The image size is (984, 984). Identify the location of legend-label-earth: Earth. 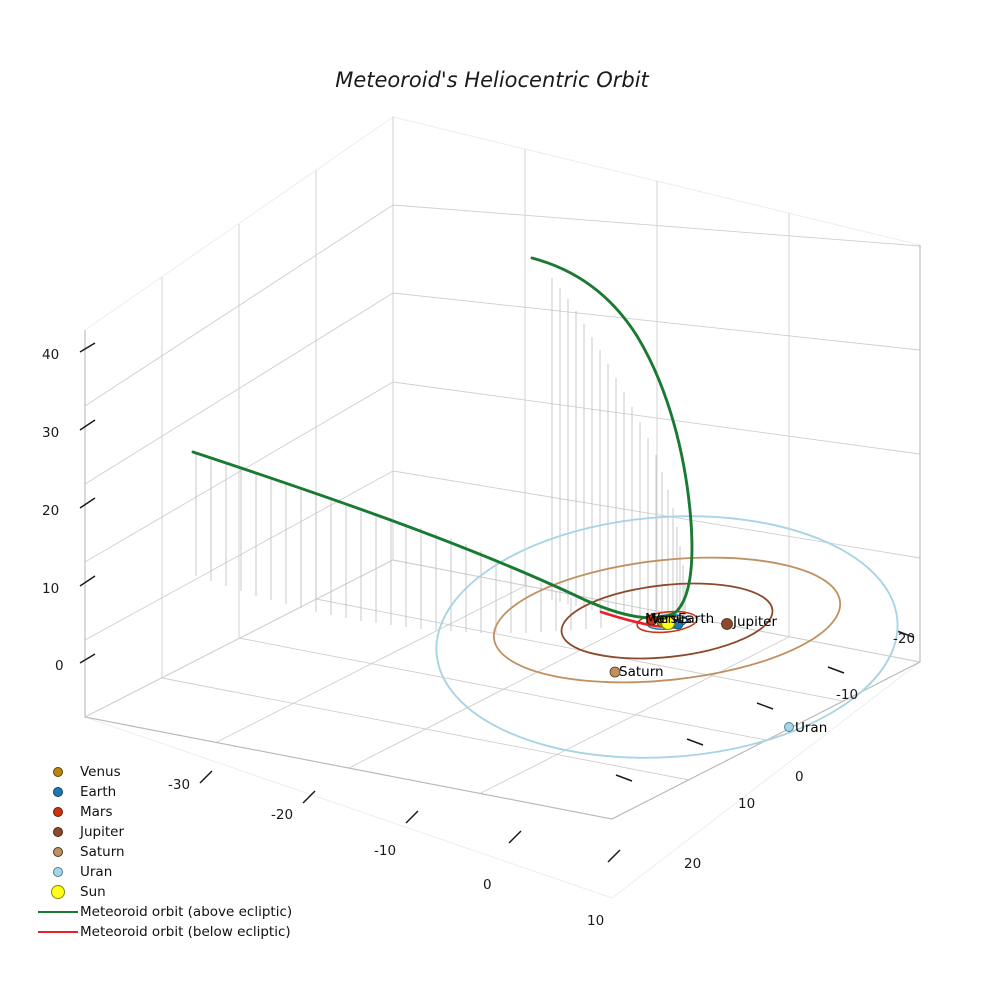
(98, 792).